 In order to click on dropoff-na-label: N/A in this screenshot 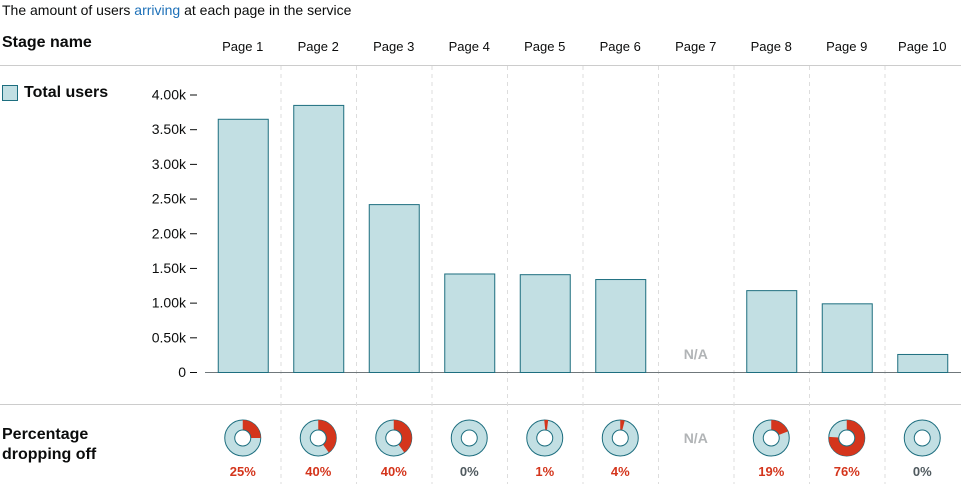, I will do `click(696, 438)`.